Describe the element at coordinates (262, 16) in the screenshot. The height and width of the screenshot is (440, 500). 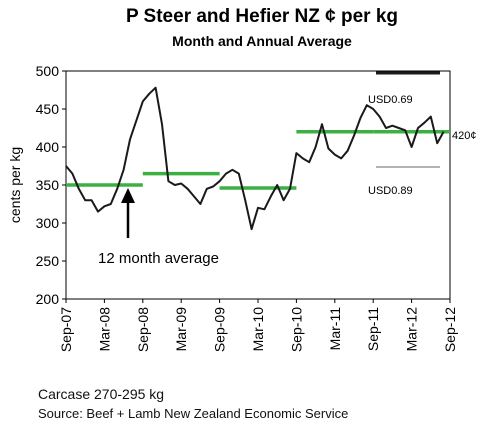
I see `chart-title: P Steer and Hefier NZ ¢ per kg` at that location.